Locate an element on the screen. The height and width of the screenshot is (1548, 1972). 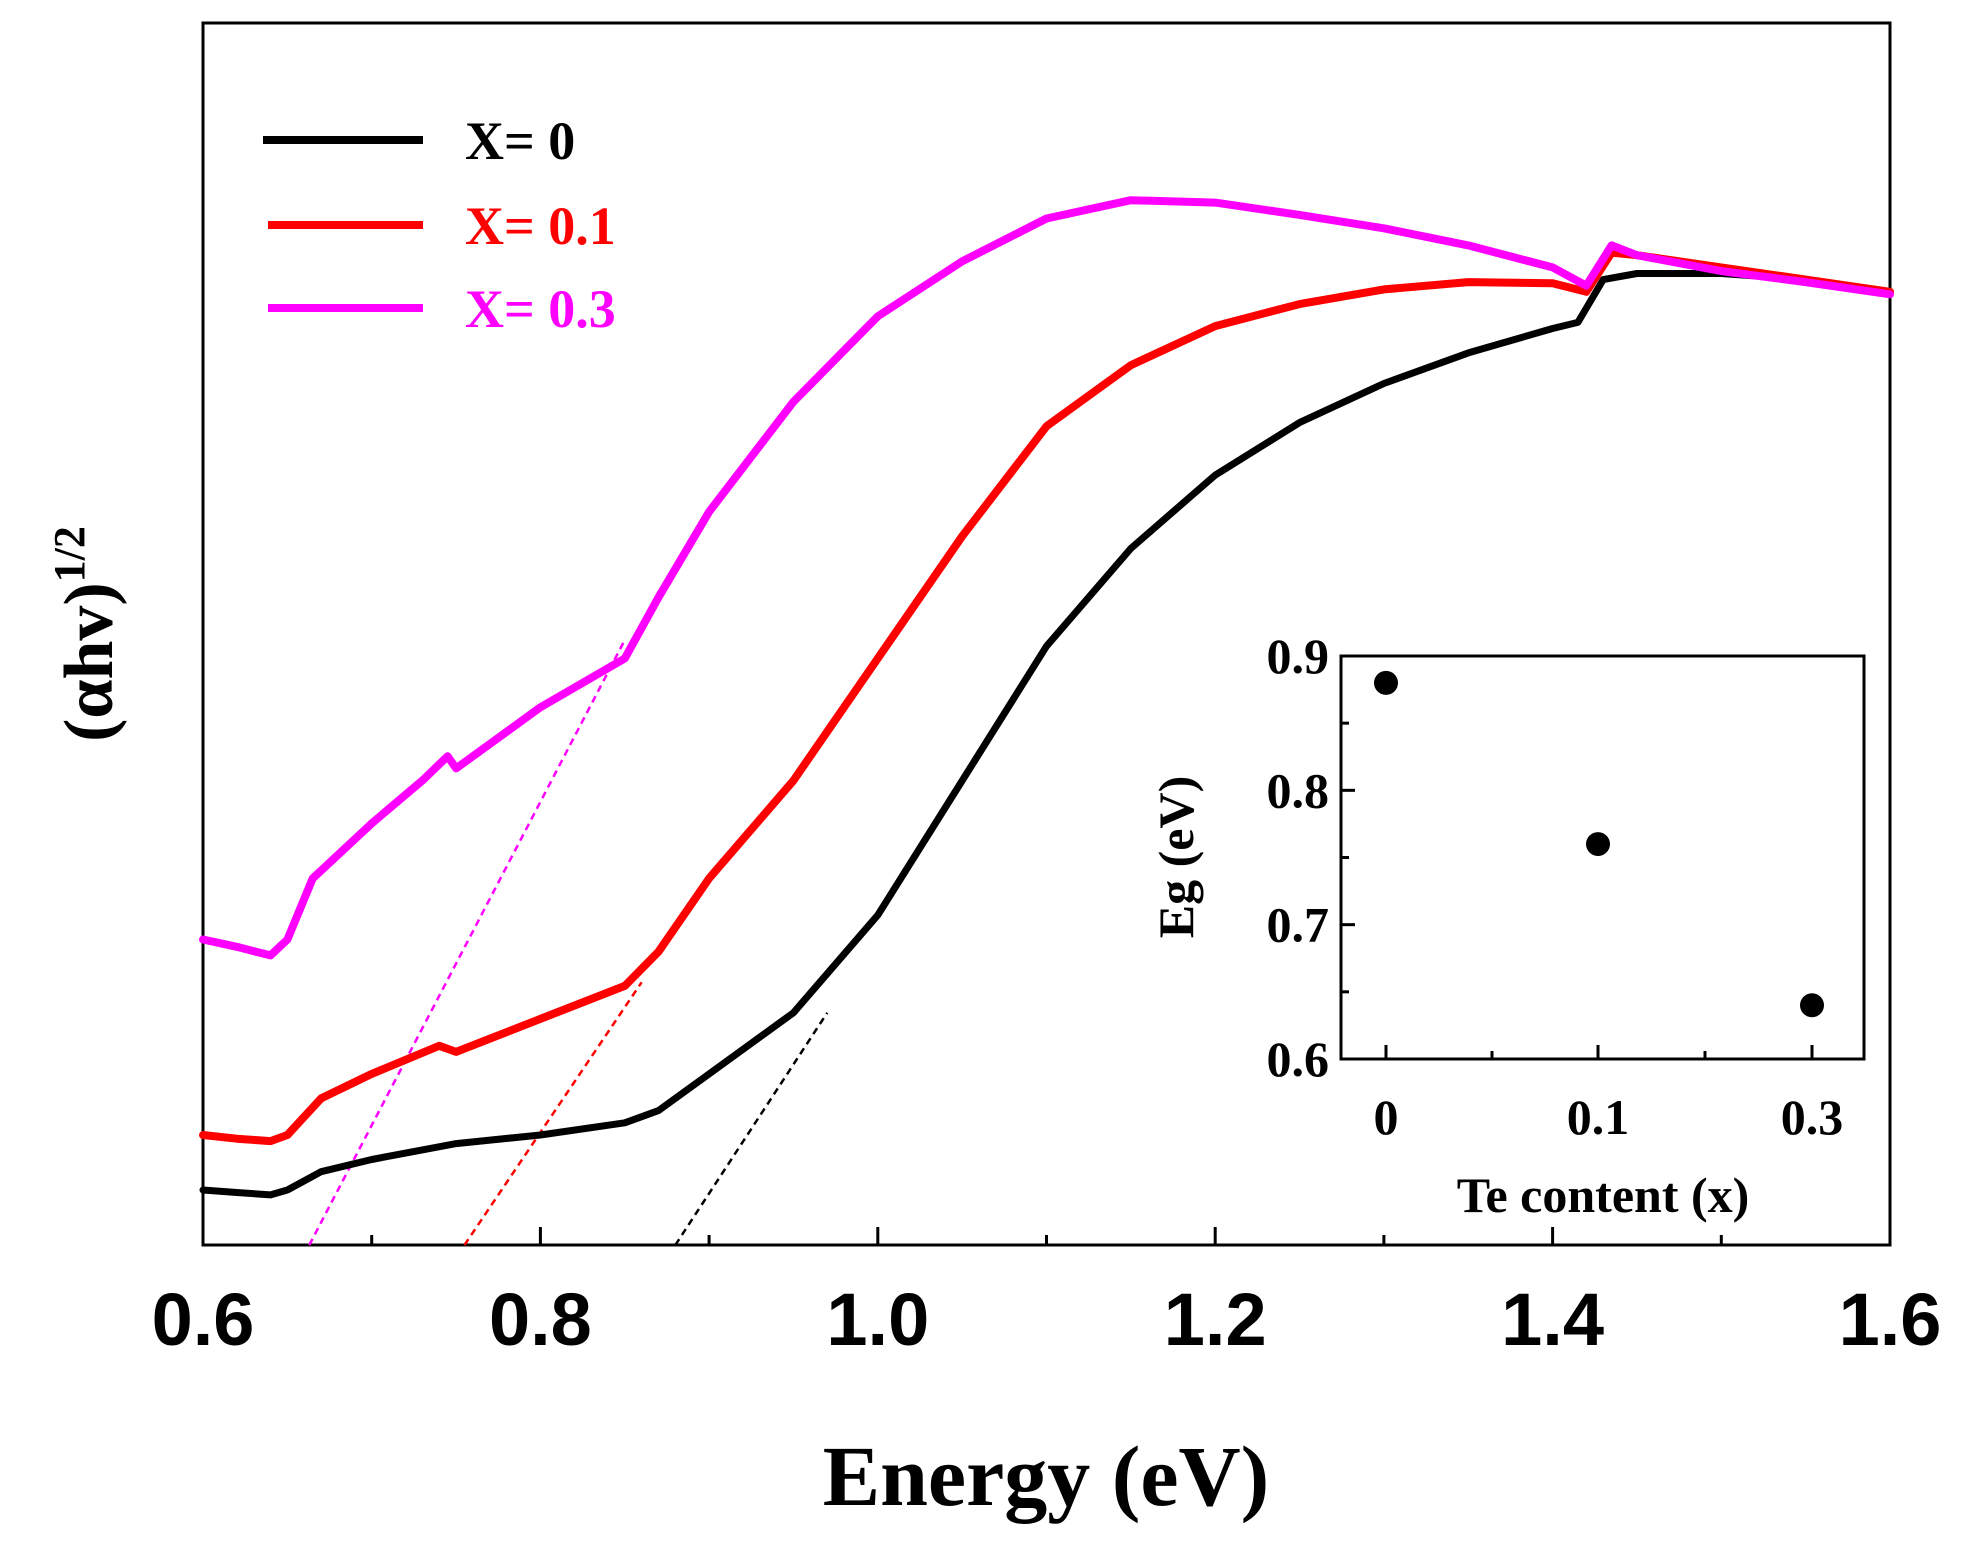
legend-item-x03: X= 0.3 is located at coordinates (442, 309).